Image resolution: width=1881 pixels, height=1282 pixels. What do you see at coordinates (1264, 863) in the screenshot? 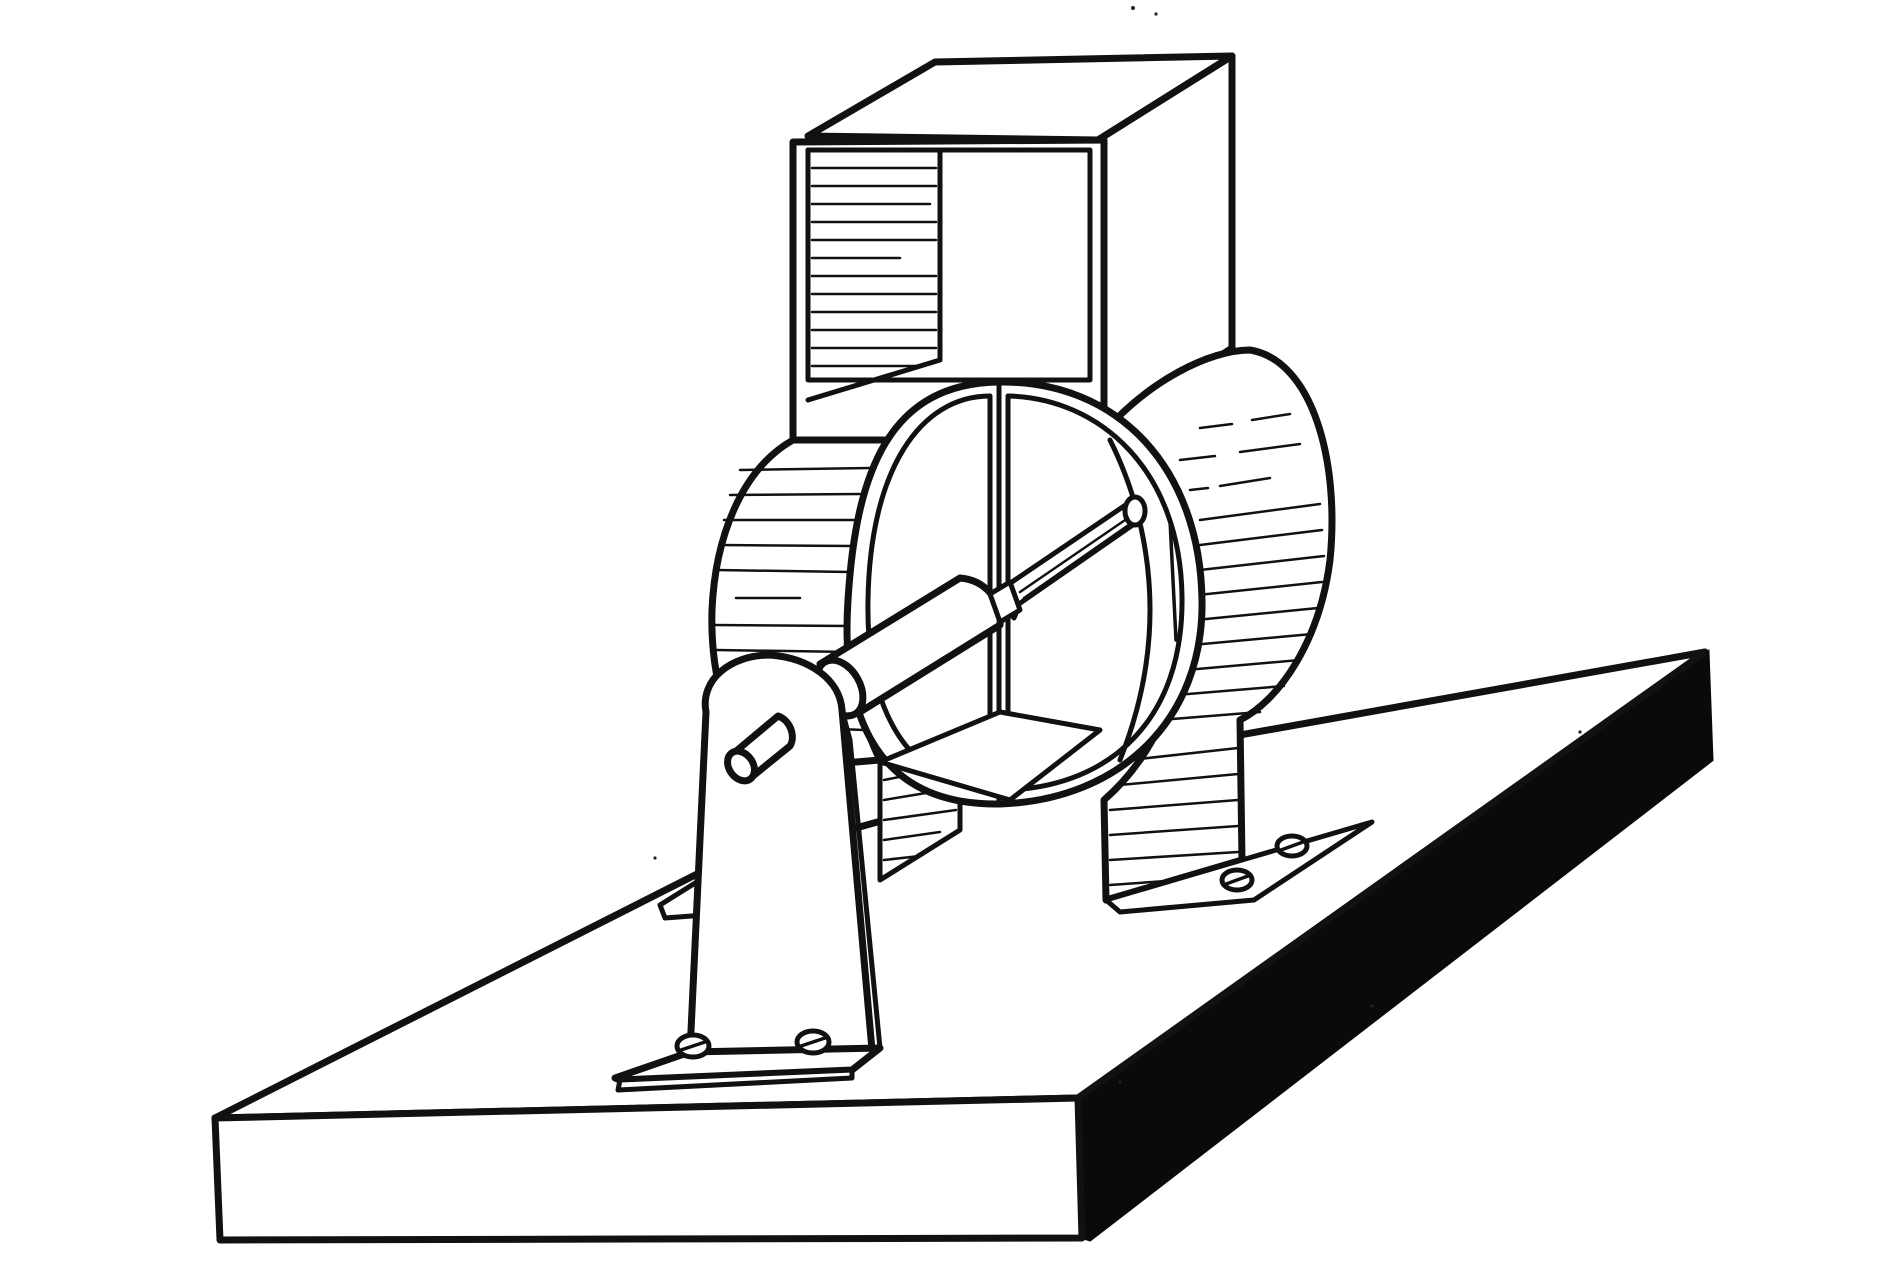
I see `screw-heads-right` at bounding box center [1264, 863].